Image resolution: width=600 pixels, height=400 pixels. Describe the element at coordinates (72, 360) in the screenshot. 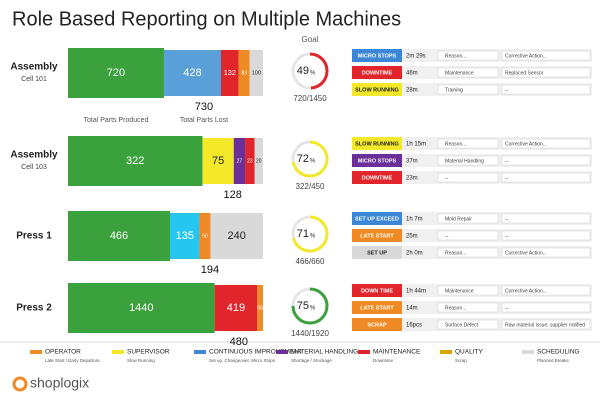

I see `legend-sub: Late Start / Early Departure` at that location.